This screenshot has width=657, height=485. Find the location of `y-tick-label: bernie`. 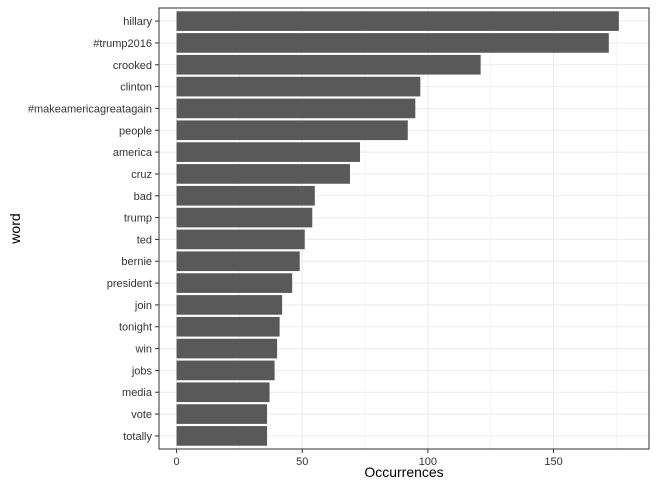

y-tick-label: bernie is located at coordinates (136, 262).